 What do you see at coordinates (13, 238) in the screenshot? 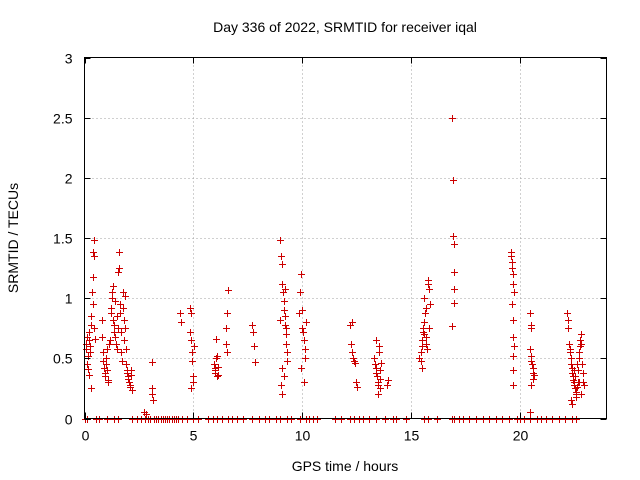
I see `y-axis-label: SRMTID / TECUs` at bounding box center [13, 238].